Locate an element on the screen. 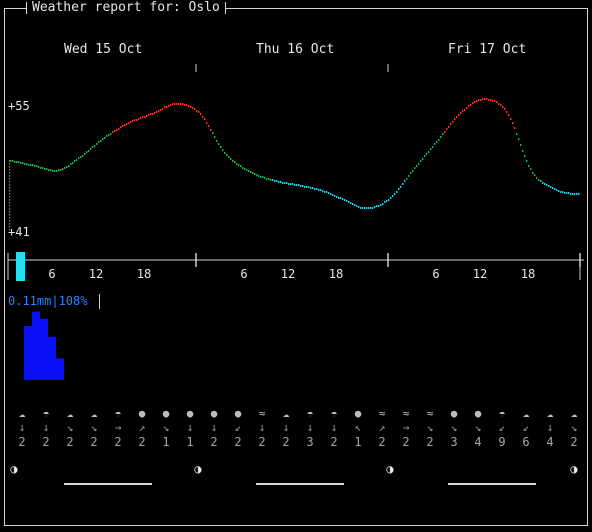  moon-phase-icon: ◑ is located at coordinates (390, 469).